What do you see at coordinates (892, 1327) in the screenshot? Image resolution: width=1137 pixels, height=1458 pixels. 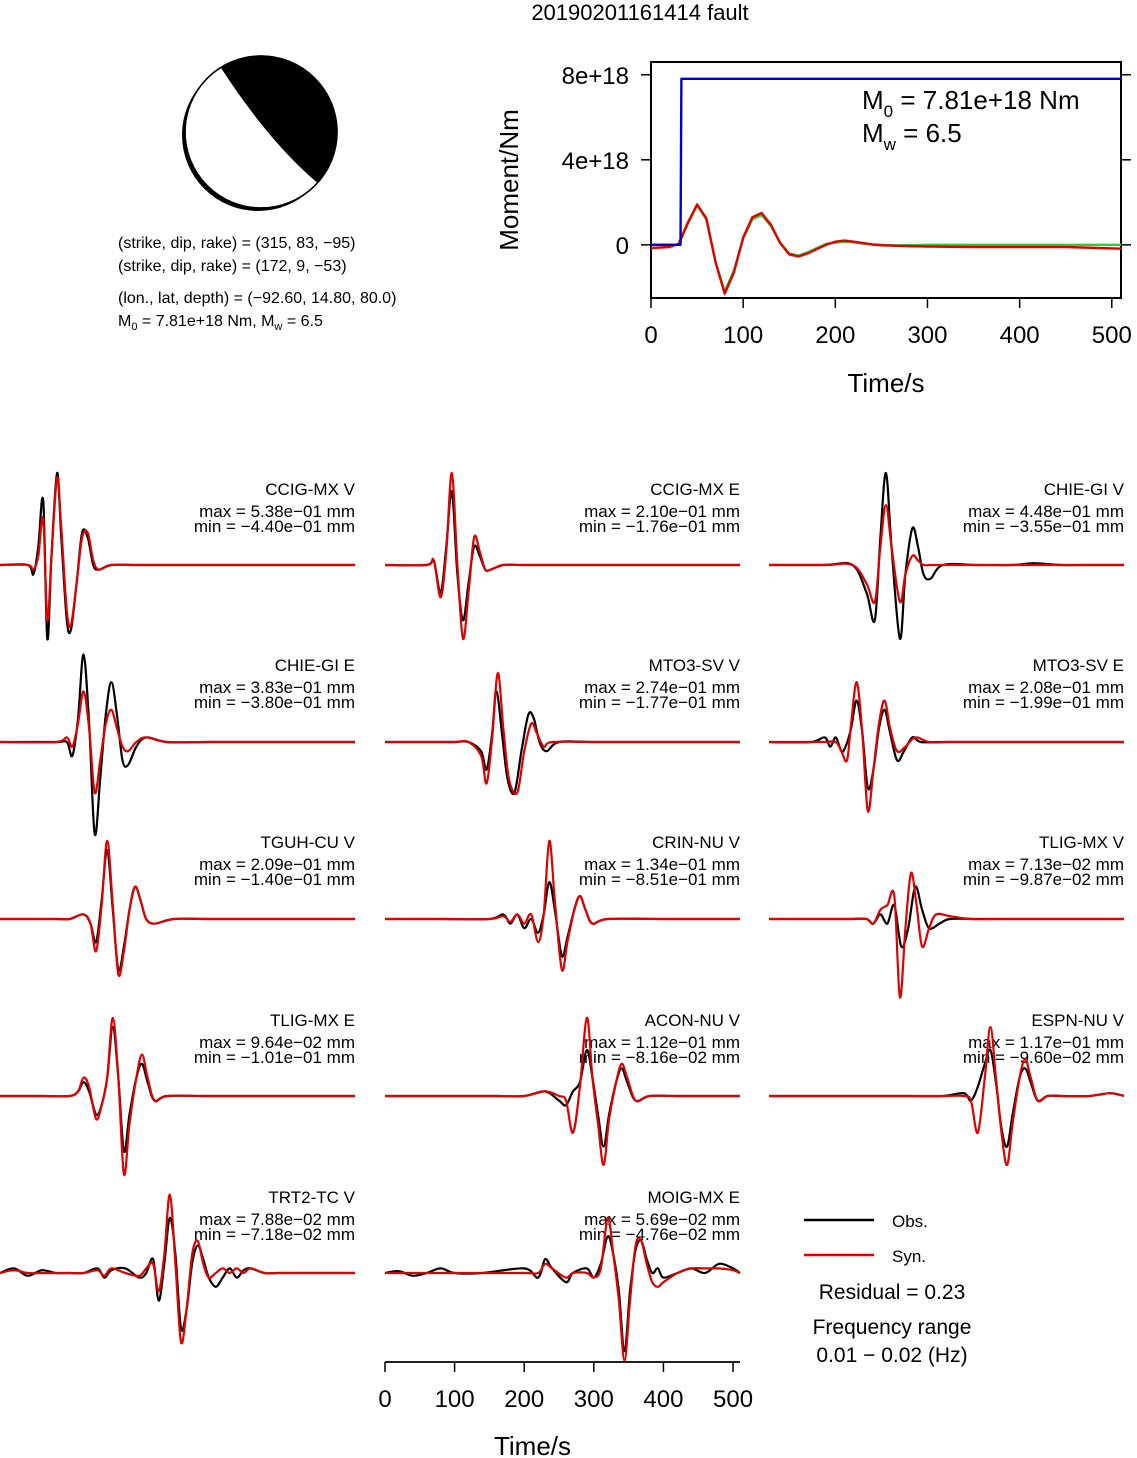 I see `frequency-range-label: Frequency range` at bounding box center [892, 1327].